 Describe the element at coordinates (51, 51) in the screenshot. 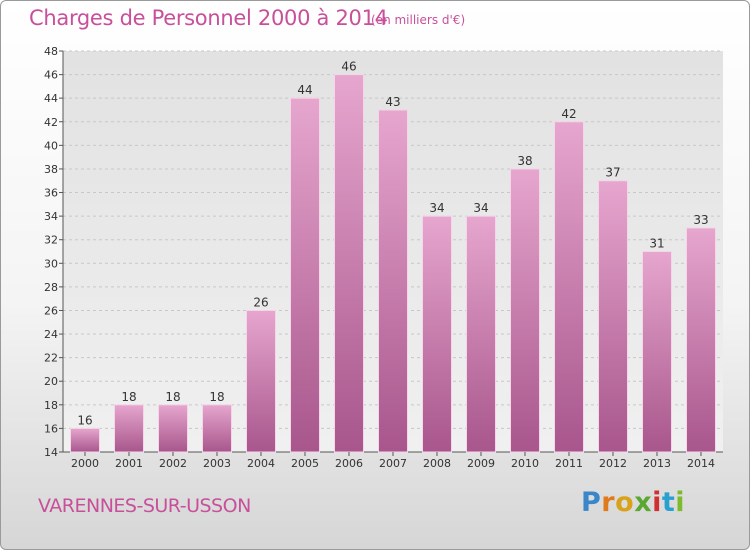

I see `y-tick-label: 48` at that location.